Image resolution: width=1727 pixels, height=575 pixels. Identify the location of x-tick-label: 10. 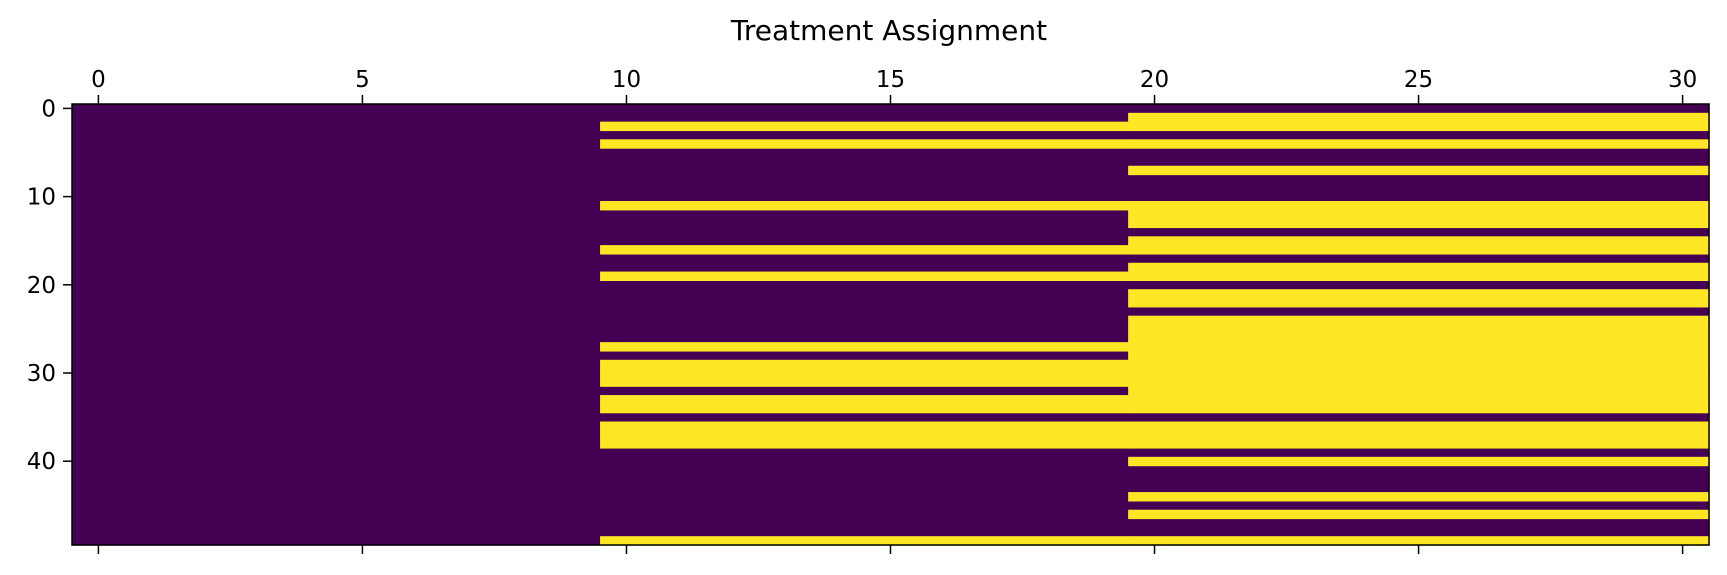
(626, 80).